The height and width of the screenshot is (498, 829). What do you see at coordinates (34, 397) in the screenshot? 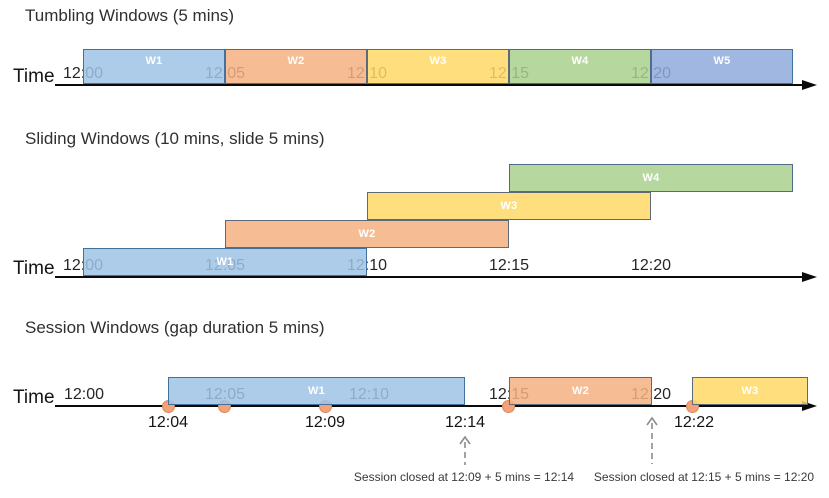
I see `time-axis-label-session: Time` at bounding box center [34, 397].